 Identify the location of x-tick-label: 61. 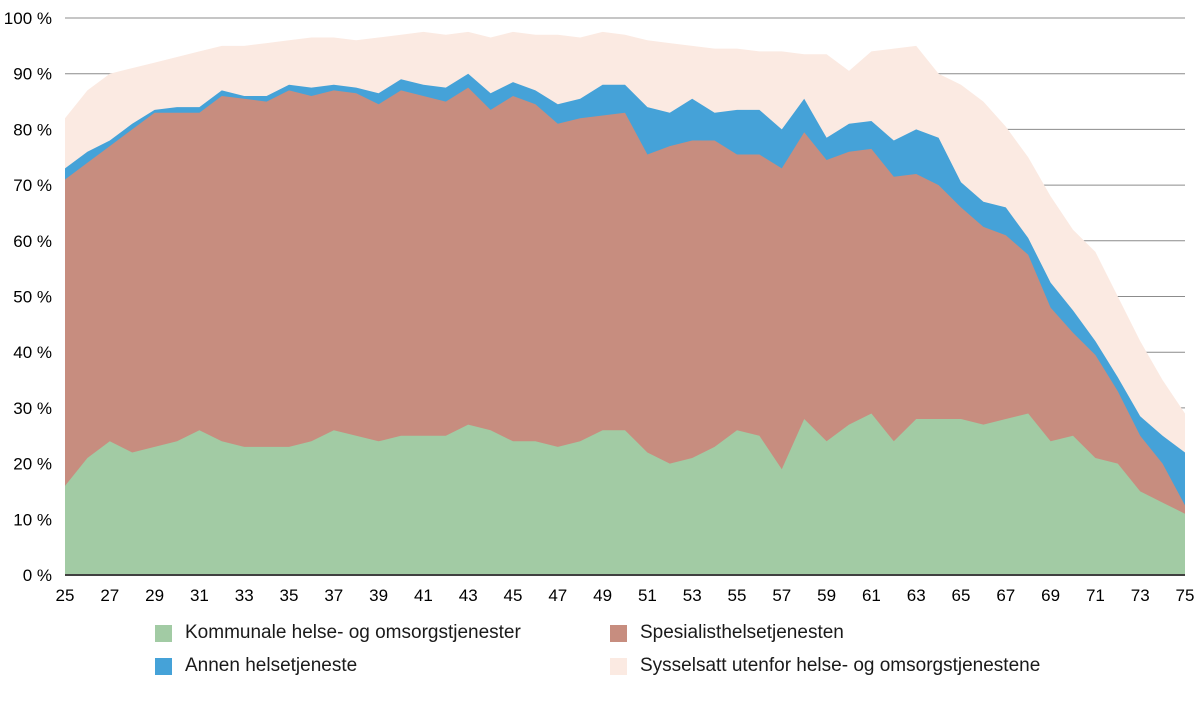
(871, 595).